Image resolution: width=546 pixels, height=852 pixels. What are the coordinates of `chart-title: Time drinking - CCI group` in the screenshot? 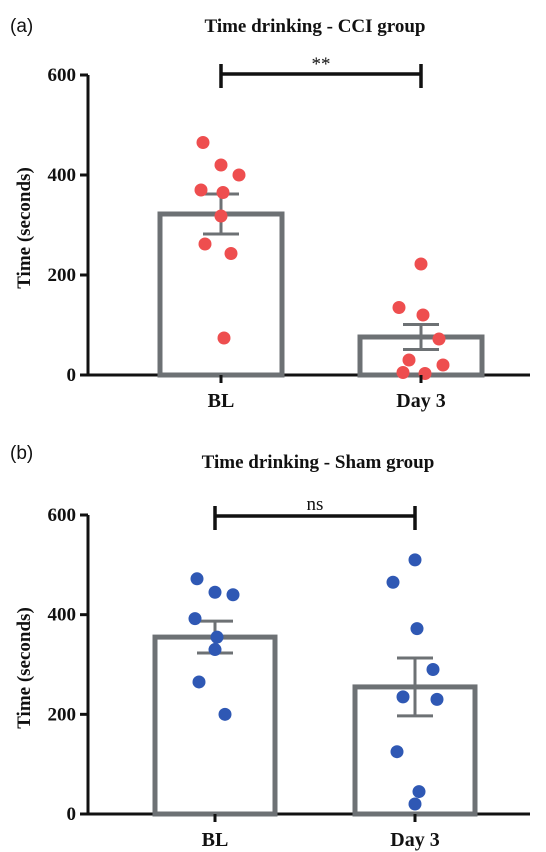 It's located at (314, 26).